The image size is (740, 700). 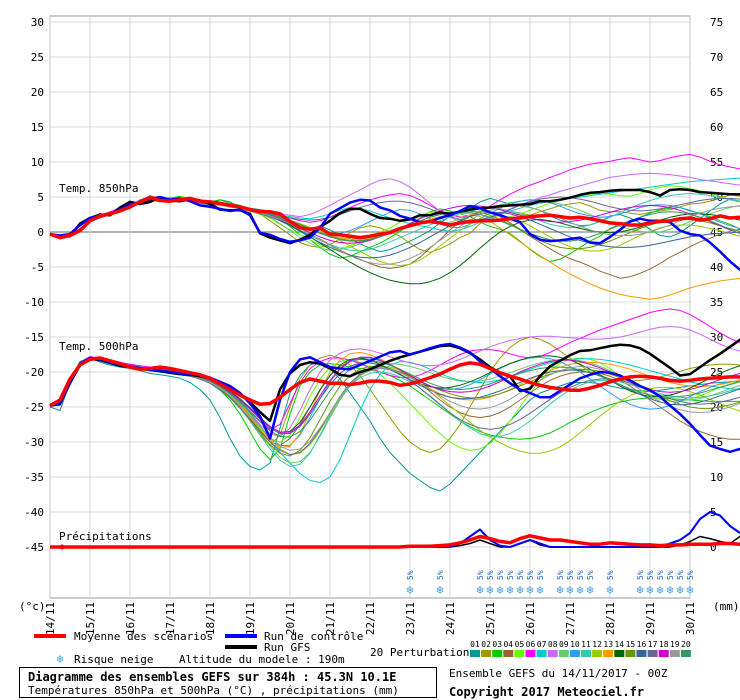 I want to click on perturbation-id-label: 16, so click(x=642, y=644).